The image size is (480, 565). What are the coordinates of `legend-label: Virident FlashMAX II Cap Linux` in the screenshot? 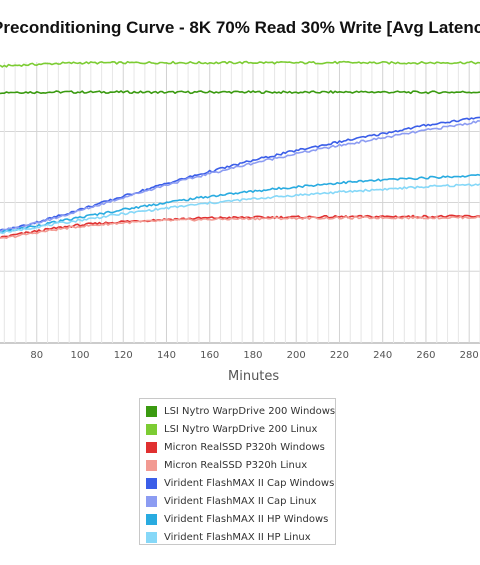 It's located at (240, 501).